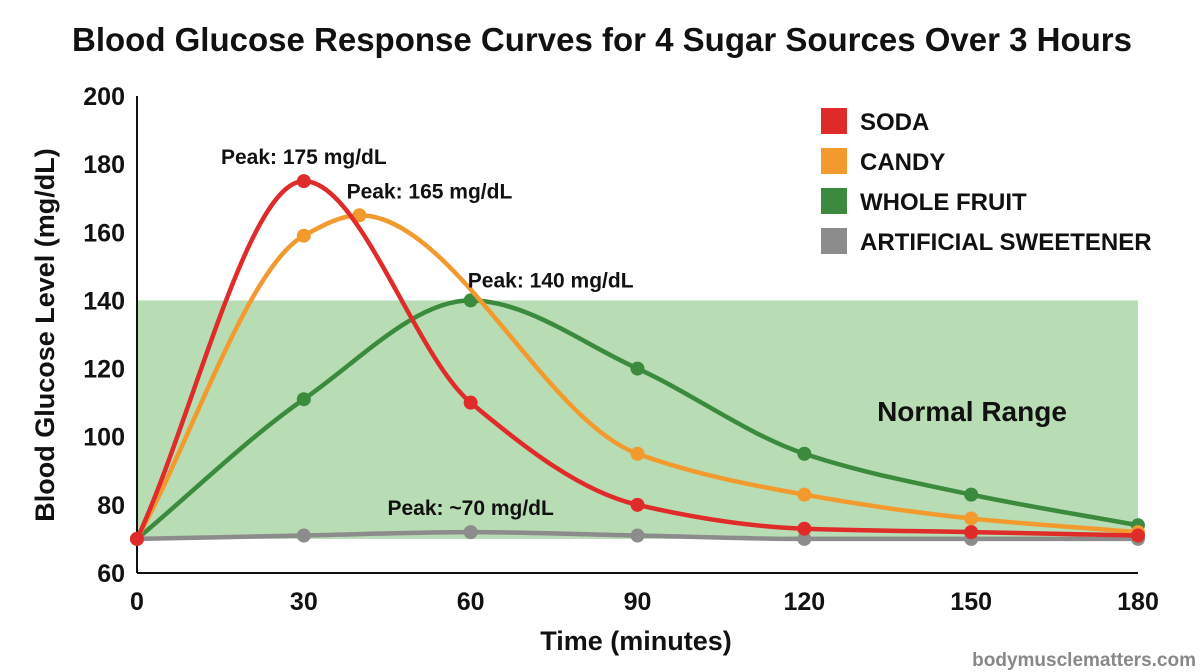  Describe the element at coordinates (104, 438) in the screenshot. I see `y-tick-label: 100` at that location.